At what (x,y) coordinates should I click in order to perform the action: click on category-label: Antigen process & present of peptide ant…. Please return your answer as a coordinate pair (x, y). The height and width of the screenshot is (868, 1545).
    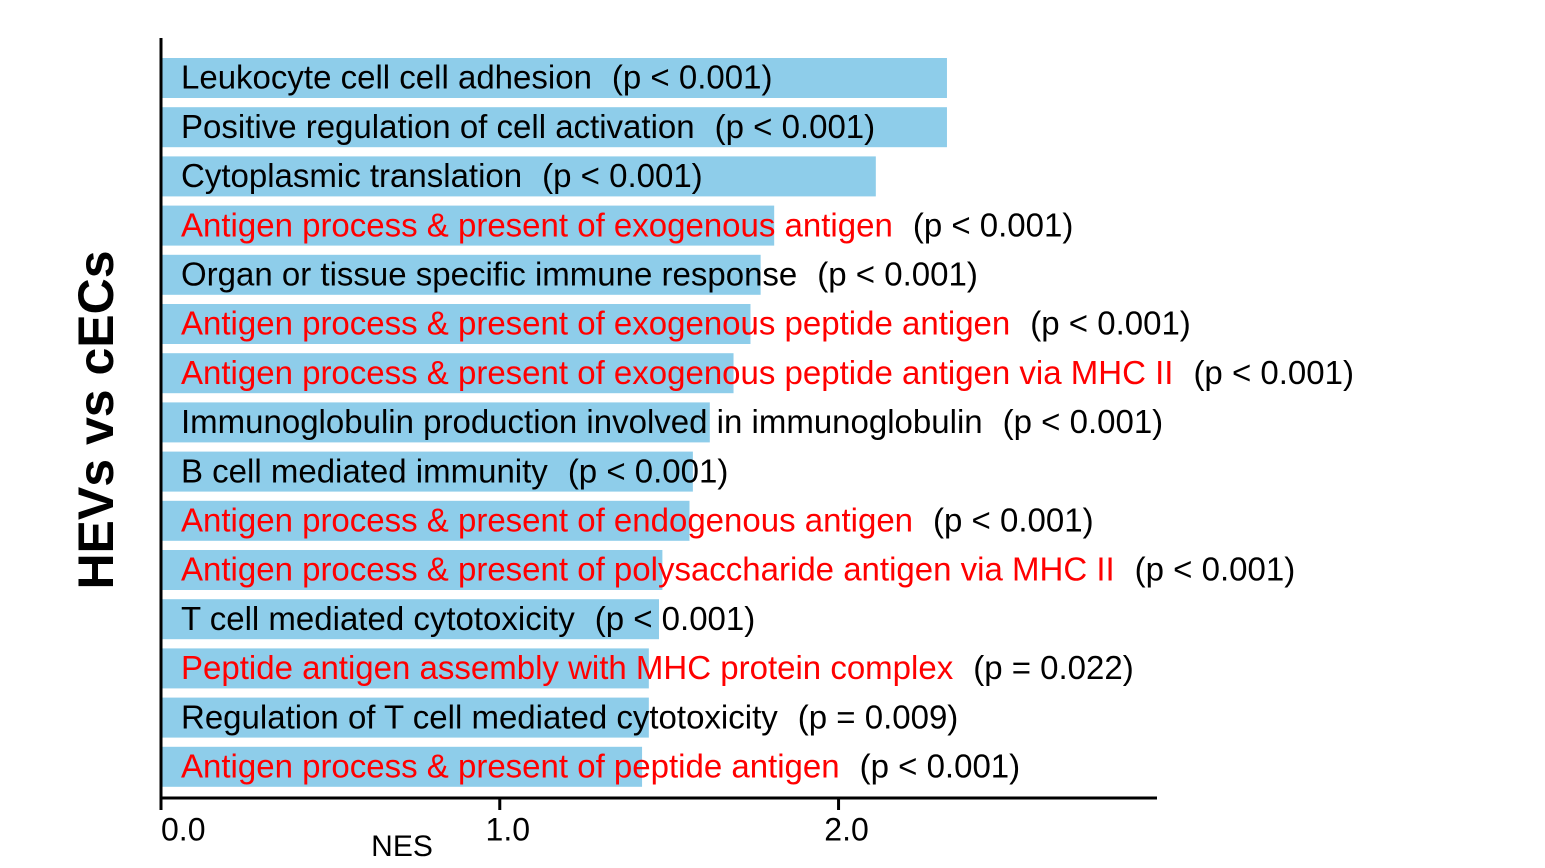
    Looking at the image, I should click on (510, 766).